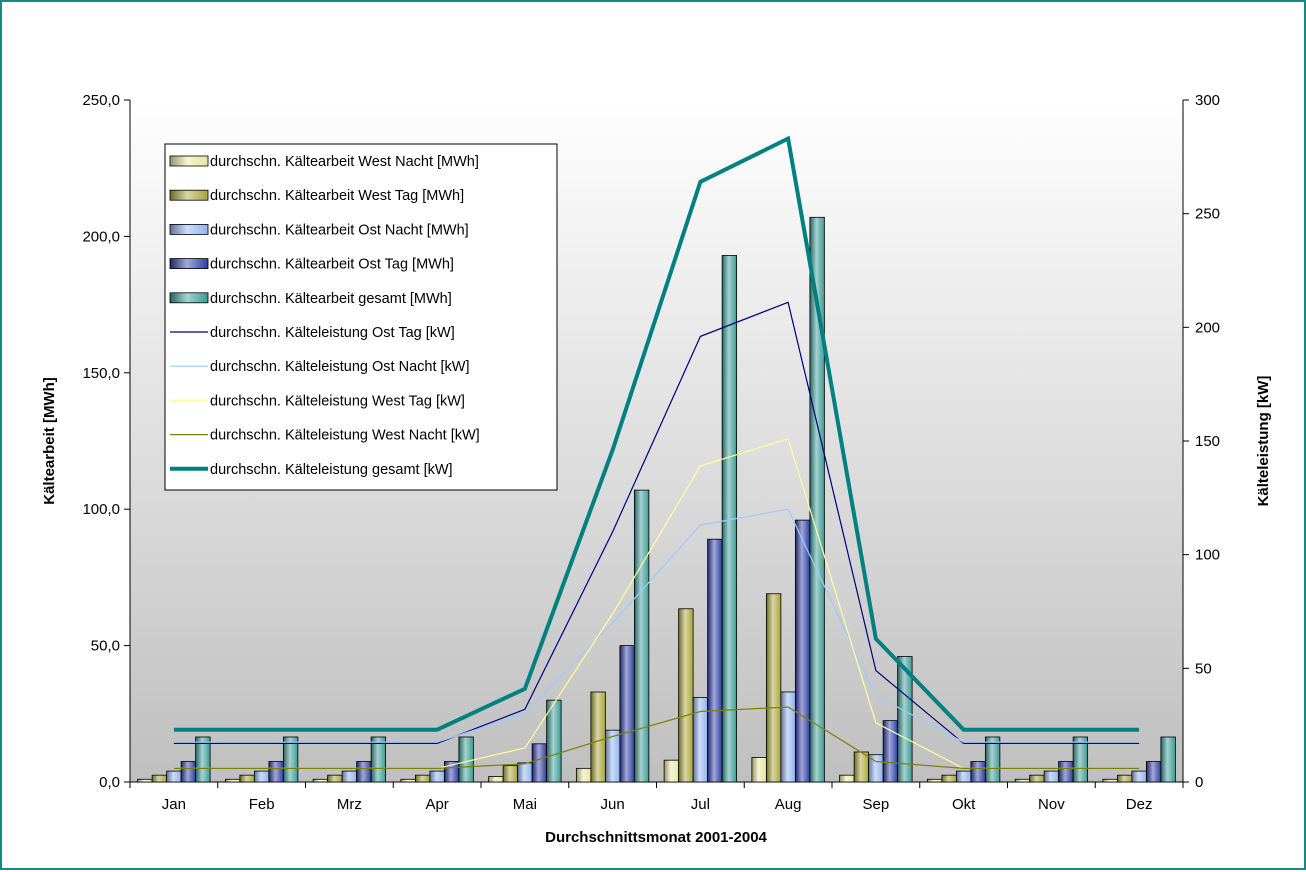  What do you see at coordinates (345, 436) in the screenshot?
I see `legend-label: durchschn. Kälteleistung West Nacht [kW]` at bounding box center [345, 436].